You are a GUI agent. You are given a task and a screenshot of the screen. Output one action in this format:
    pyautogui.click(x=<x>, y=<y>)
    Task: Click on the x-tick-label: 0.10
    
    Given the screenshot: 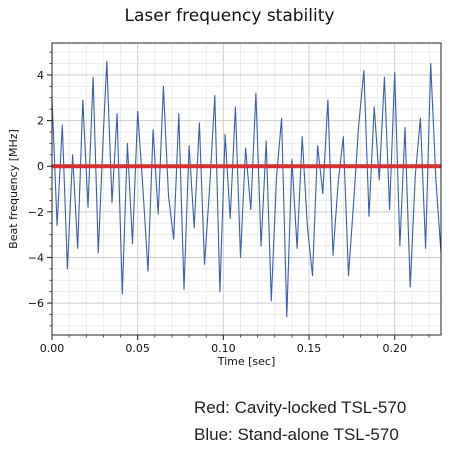 What is the action you would take?
    pyautogui.click(x=223, y=348)
    